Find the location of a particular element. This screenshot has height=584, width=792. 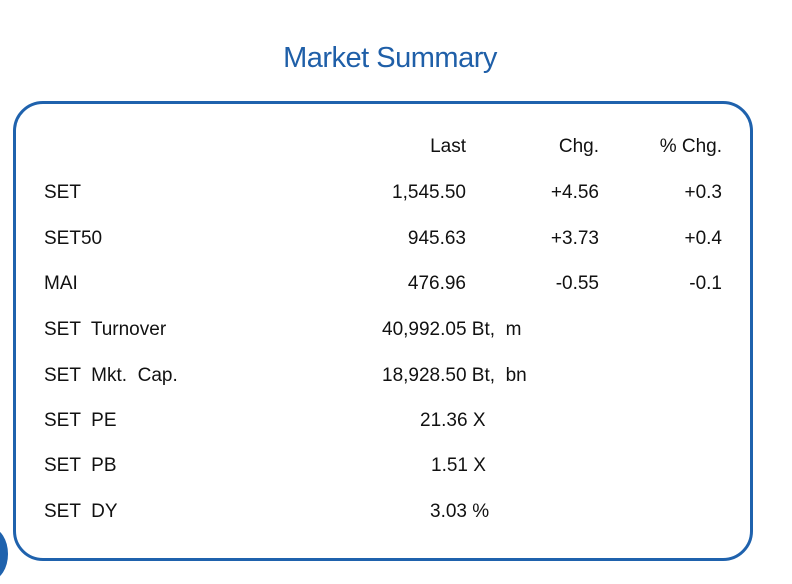

stat-value: 18,928.50 Bt, bn is located at coordinates (454, 375).